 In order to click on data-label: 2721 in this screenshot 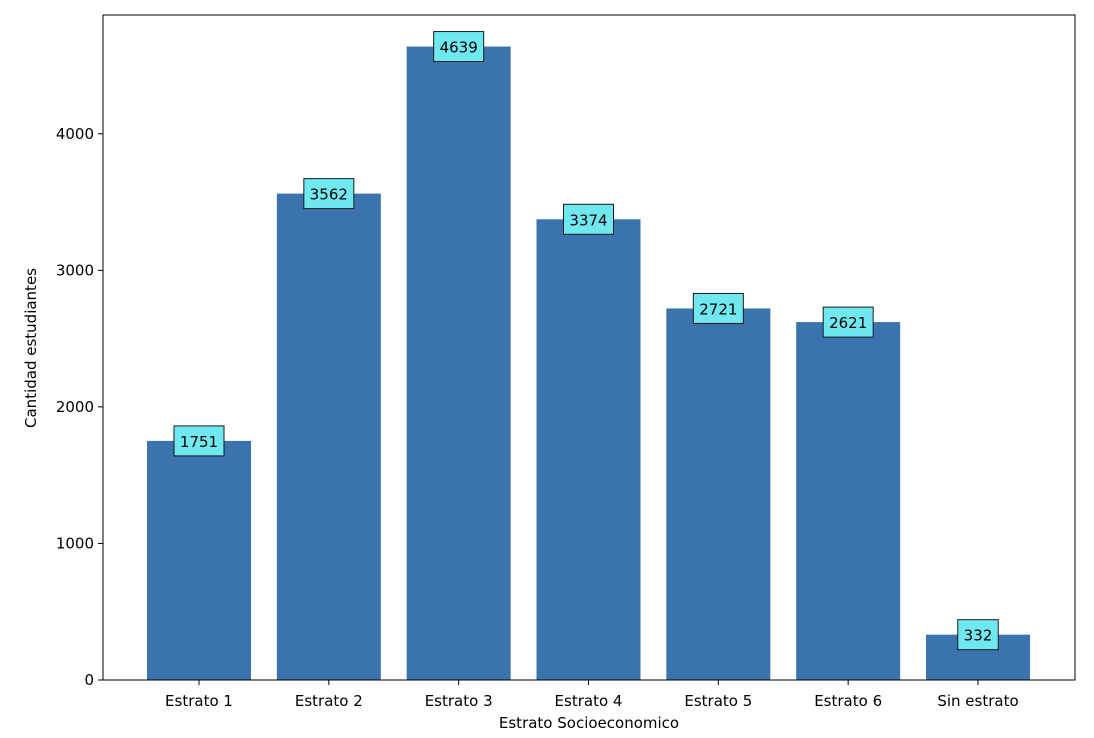, I will do `click(718, 309)`.